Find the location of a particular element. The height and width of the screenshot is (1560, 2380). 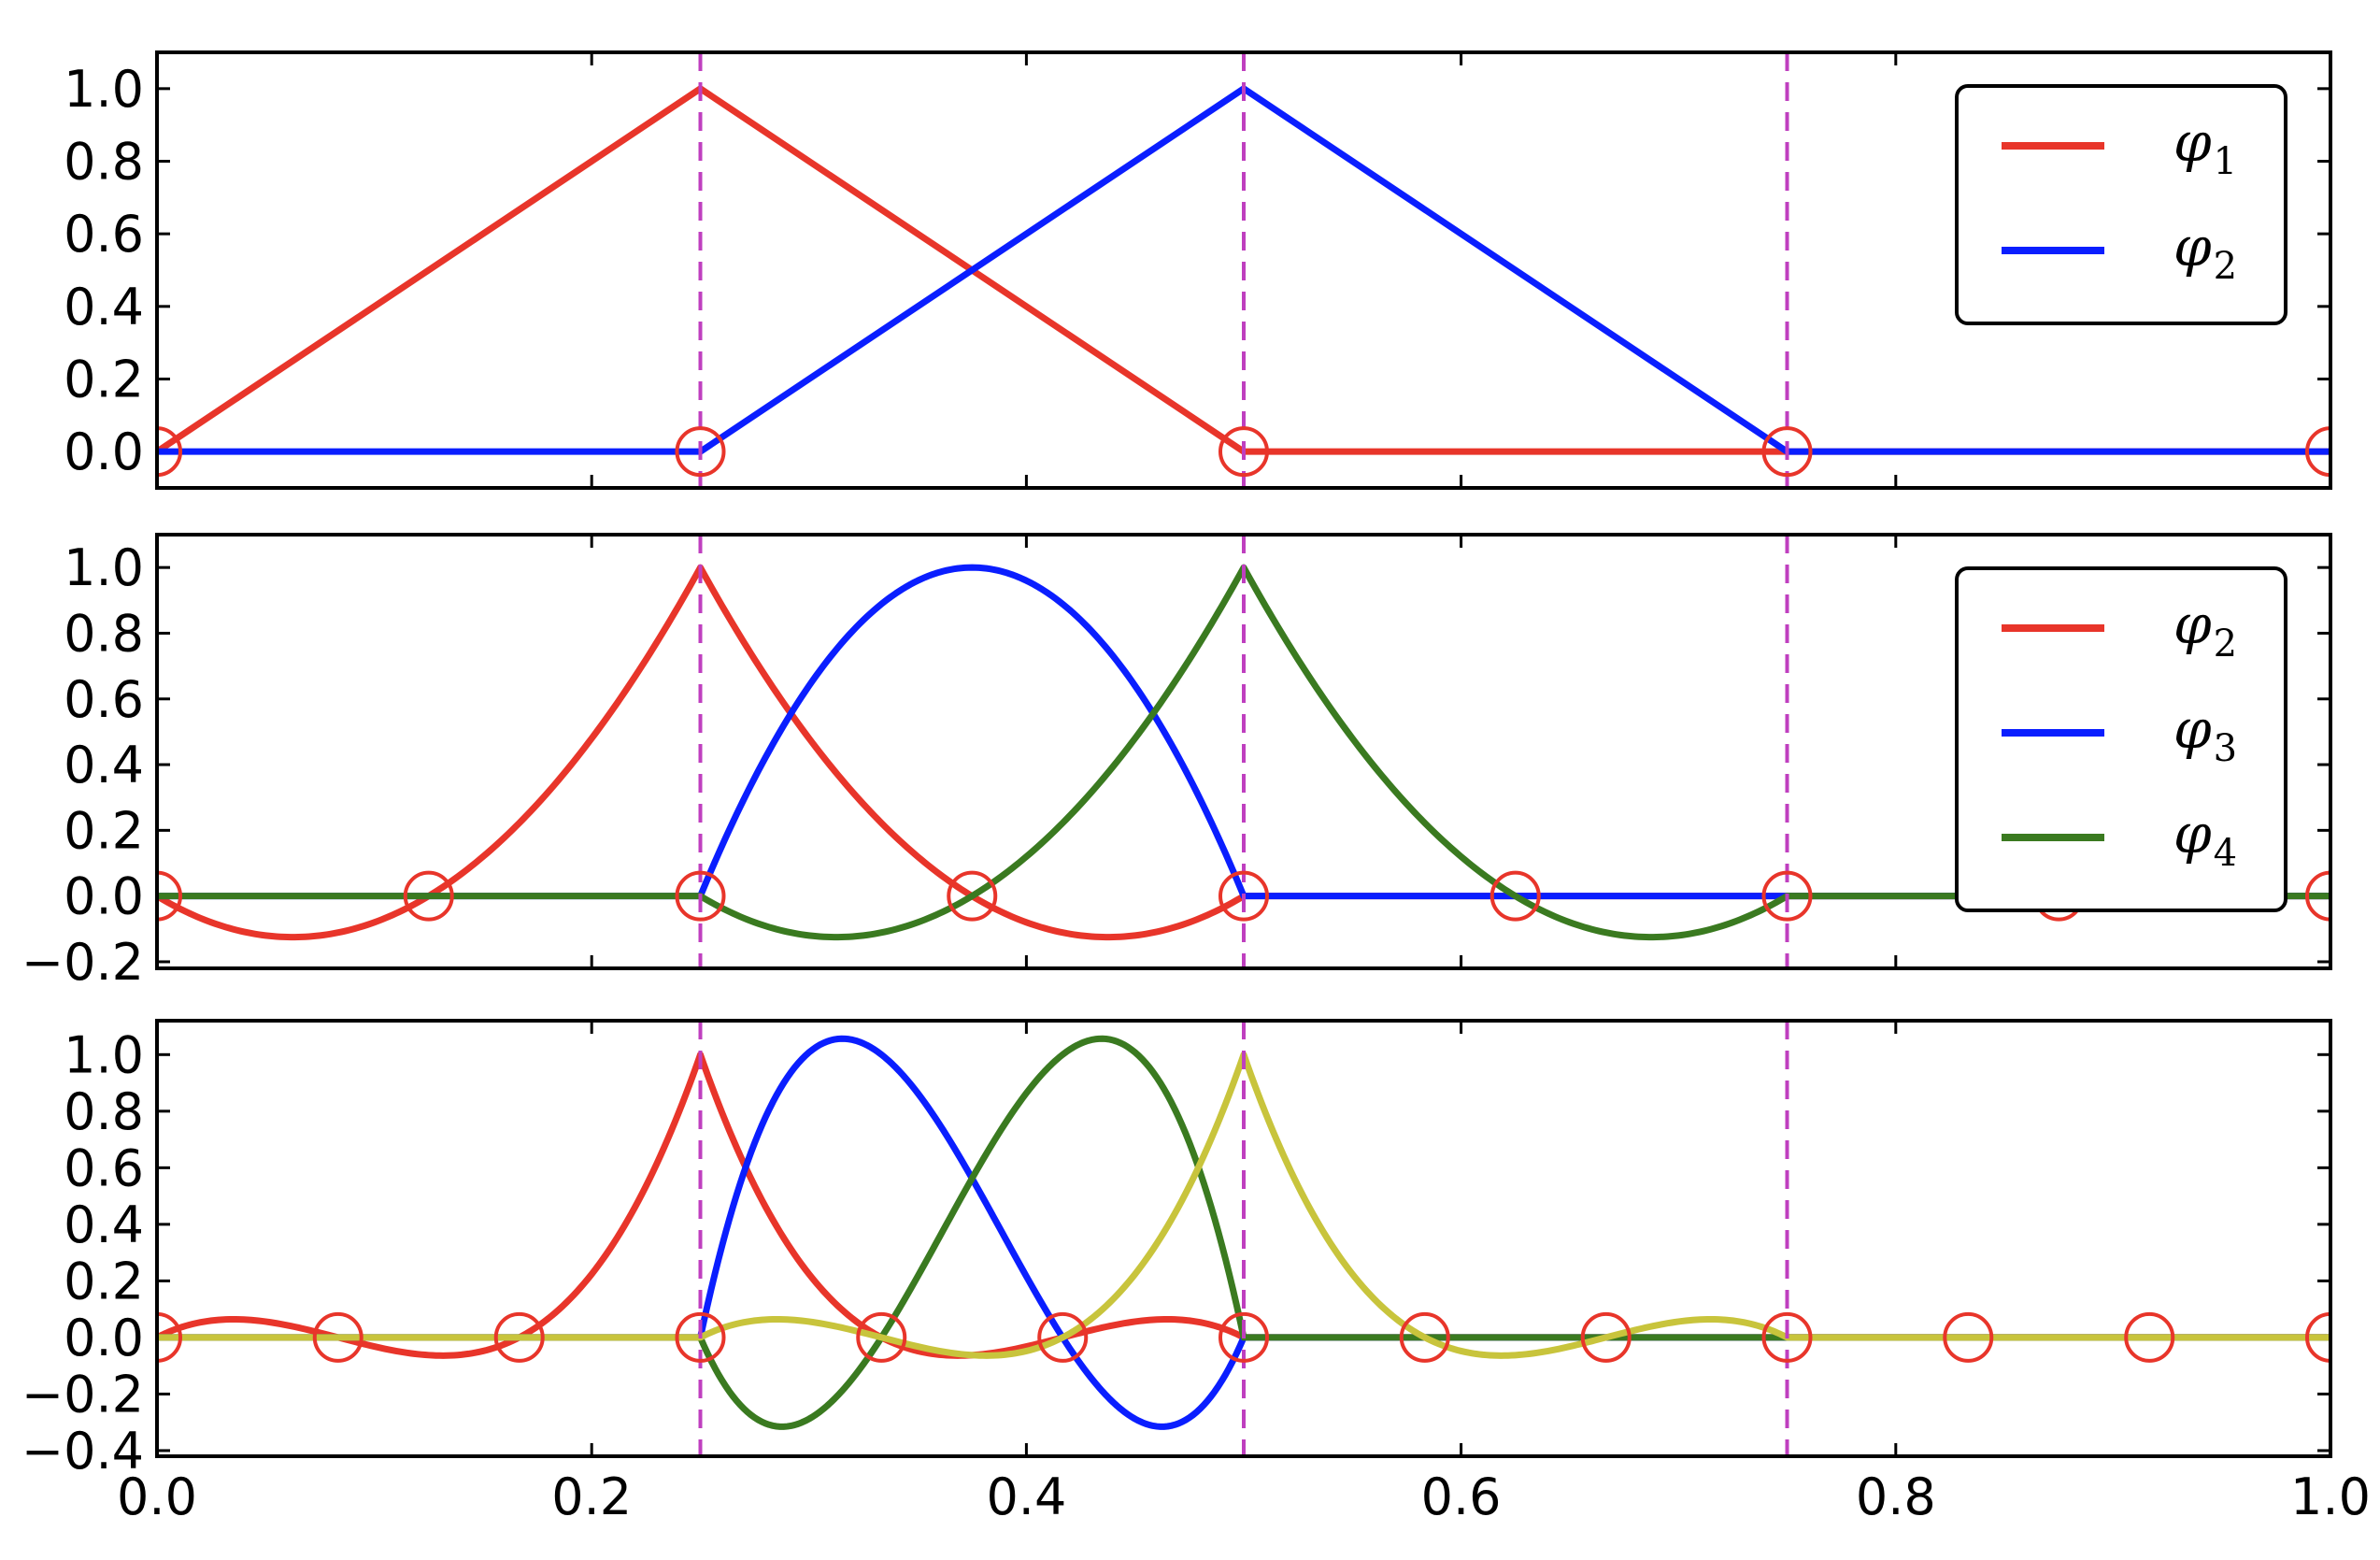

x-tick-label: 0.2 is located at coordinates (591, 1496).